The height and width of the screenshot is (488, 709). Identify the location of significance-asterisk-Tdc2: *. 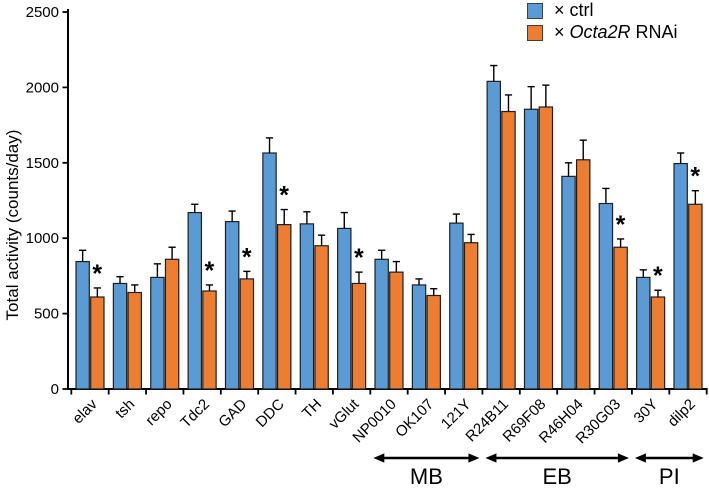
(209, 271).